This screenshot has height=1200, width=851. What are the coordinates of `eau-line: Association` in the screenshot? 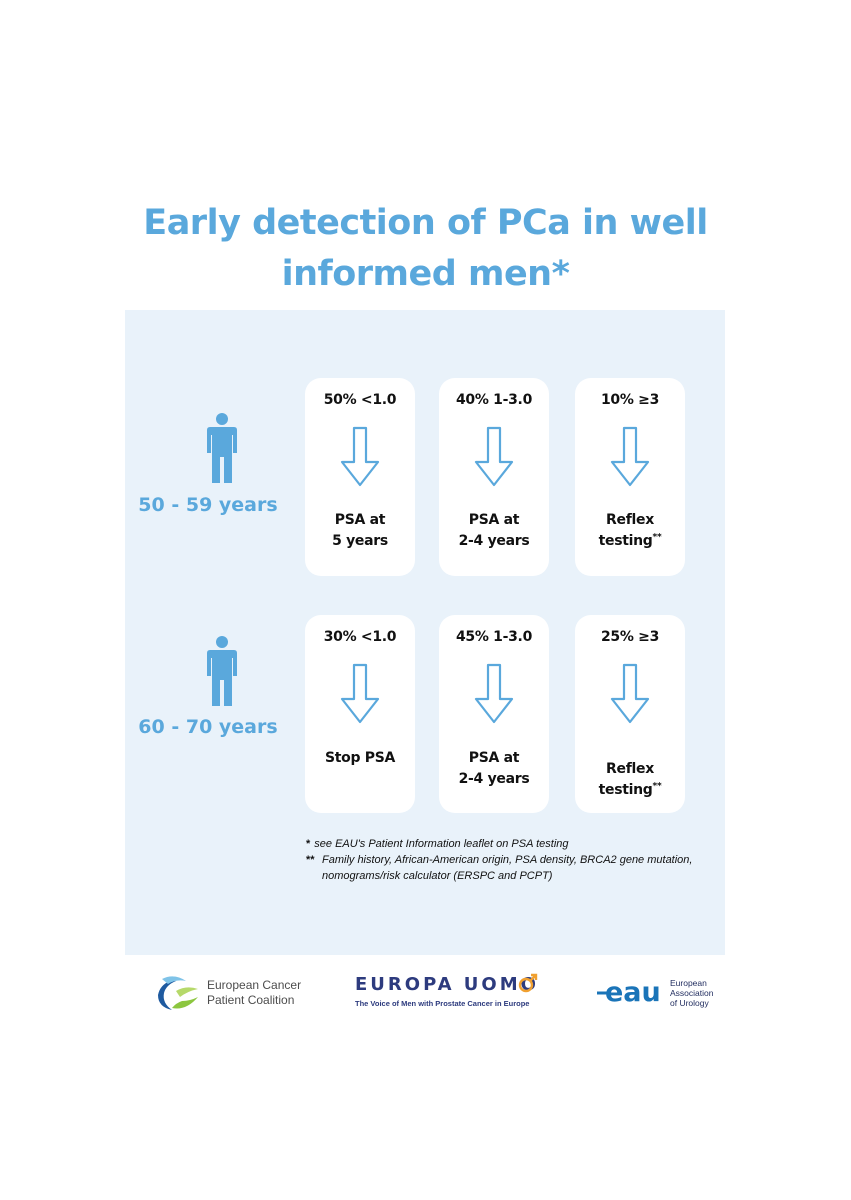 It's located at (692, 993).